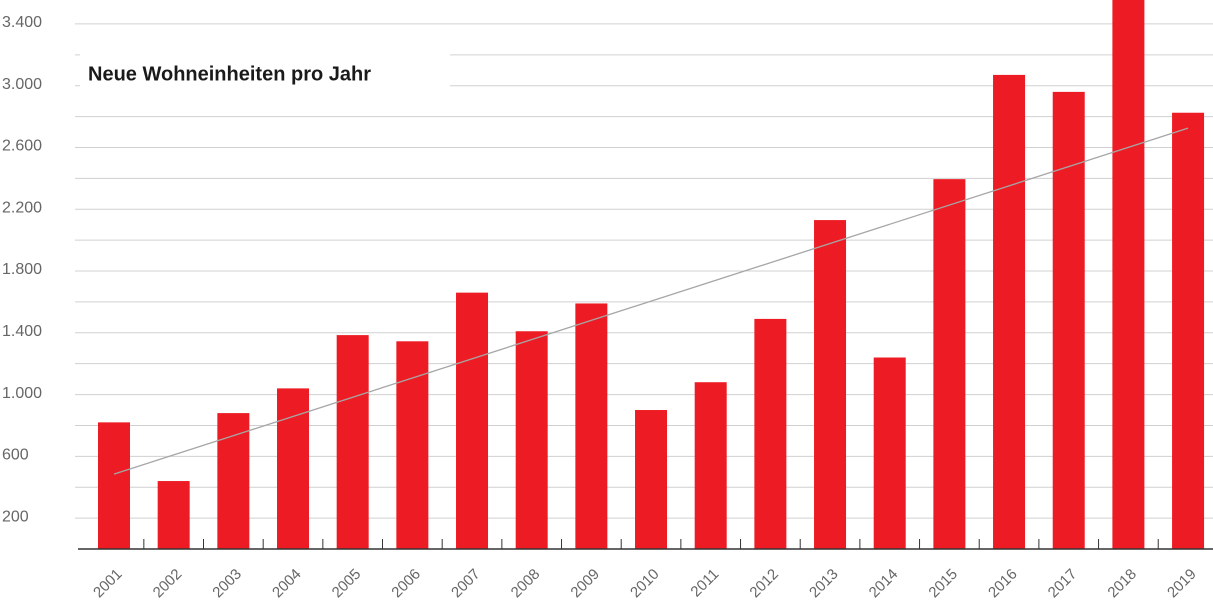 The height and width of the screenshot is (603, 1213). What do you see at coordinates (1182, 584) in the screenshot?
I see `x-tick-label: 2019` at bounding box center [1182, 584].